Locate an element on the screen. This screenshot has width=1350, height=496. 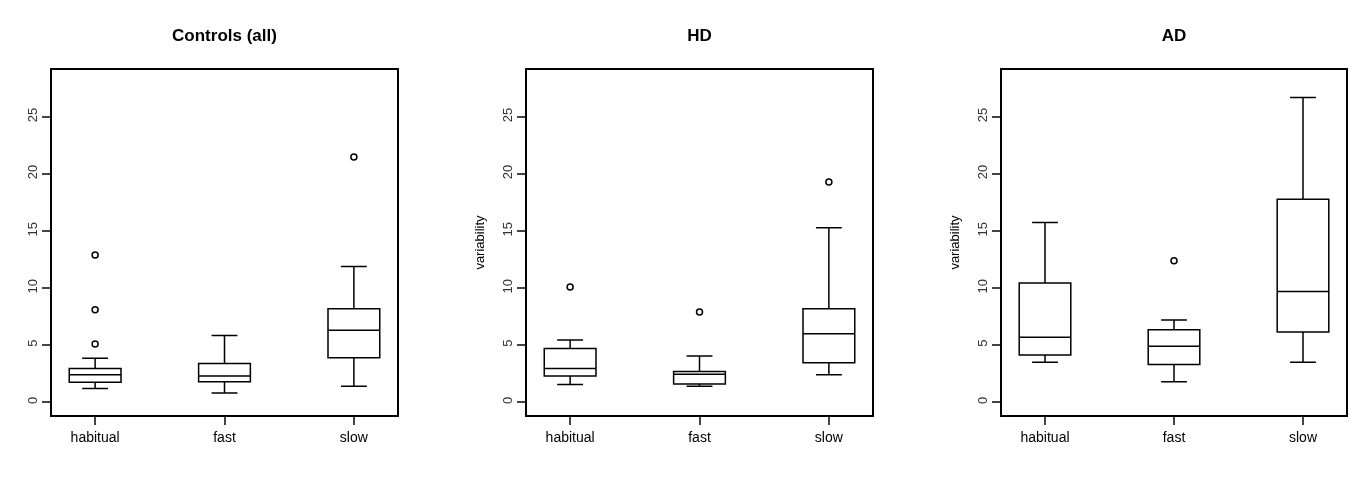
chart-title: Controls (all) is located at coordinates (224, 35).